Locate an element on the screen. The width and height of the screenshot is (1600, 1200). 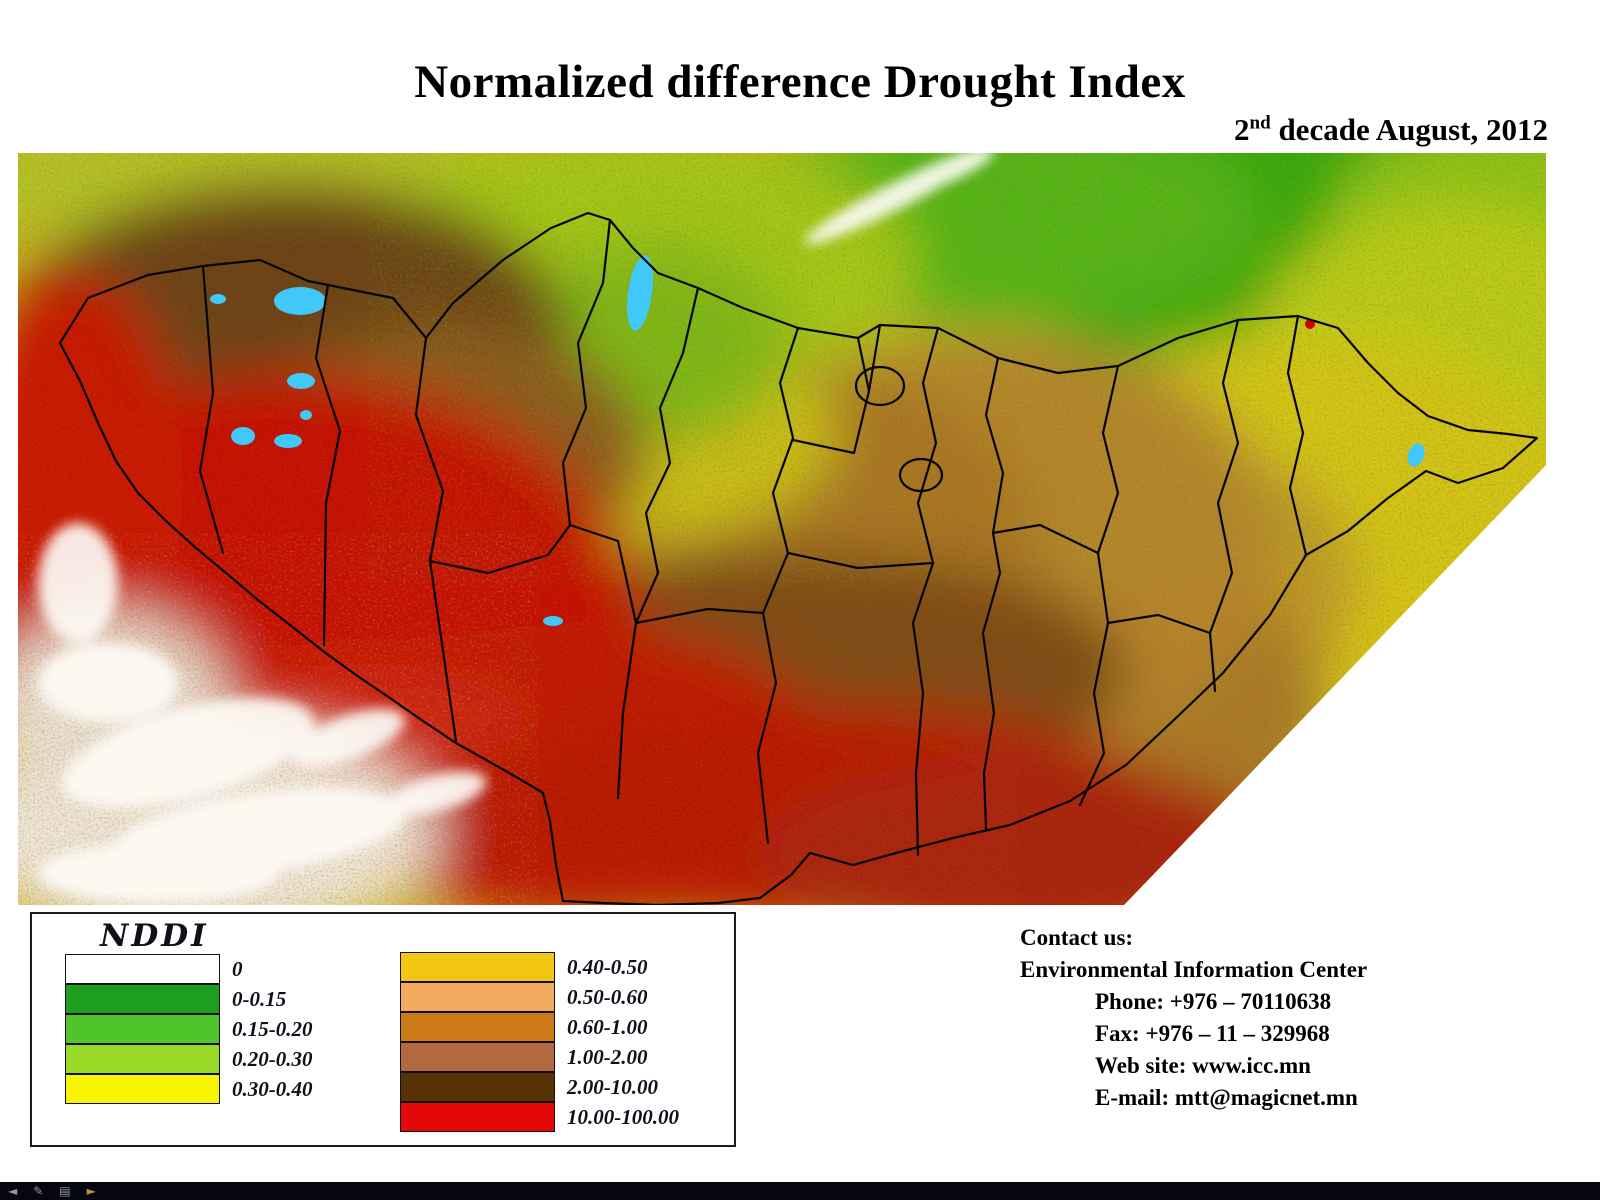
contact-heading: Contact us: is located at coordinates (1077, 937).